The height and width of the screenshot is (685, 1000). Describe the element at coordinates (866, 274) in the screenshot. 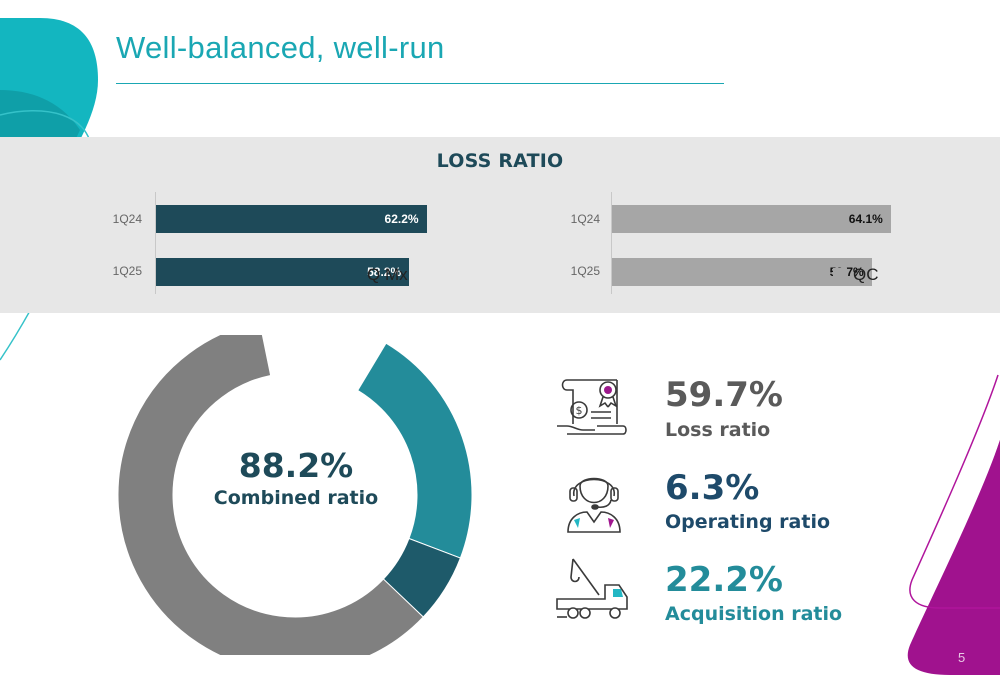

I see `qc-legend-label: QC` at that location.